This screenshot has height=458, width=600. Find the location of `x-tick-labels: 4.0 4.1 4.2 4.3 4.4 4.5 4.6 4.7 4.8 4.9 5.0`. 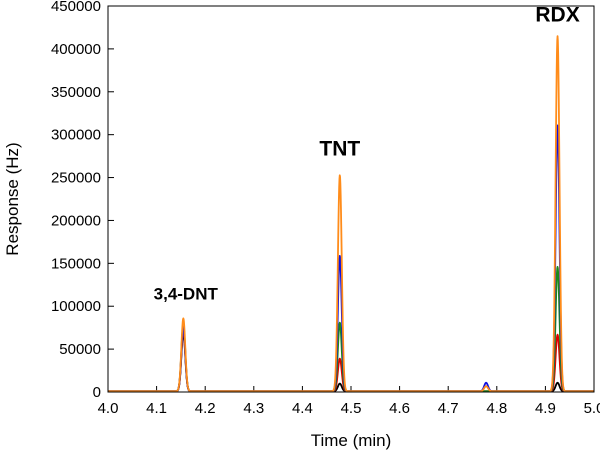

x-tick-labels: 4.0 4.1 4.2 4.3 4.4 4.5 4.6 4.7 4.8 4.9 5.0 is located at coordinates (349, 408).